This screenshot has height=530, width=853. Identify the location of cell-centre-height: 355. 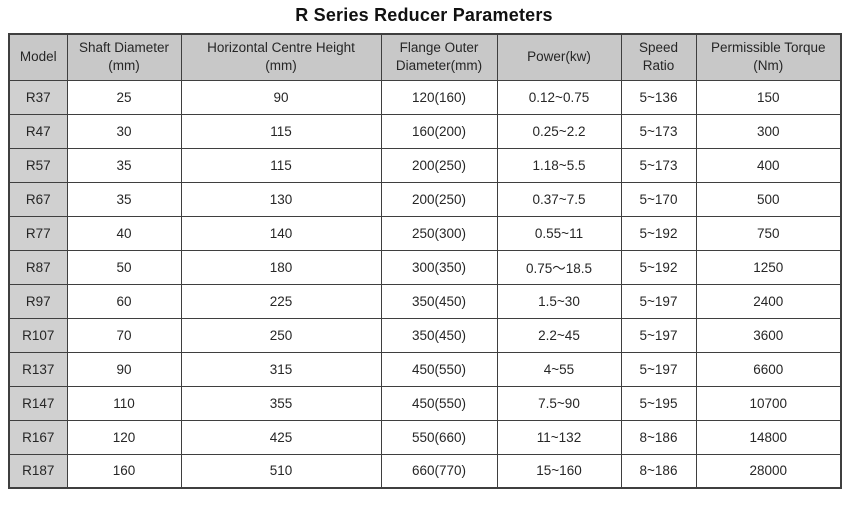
(281, 403).